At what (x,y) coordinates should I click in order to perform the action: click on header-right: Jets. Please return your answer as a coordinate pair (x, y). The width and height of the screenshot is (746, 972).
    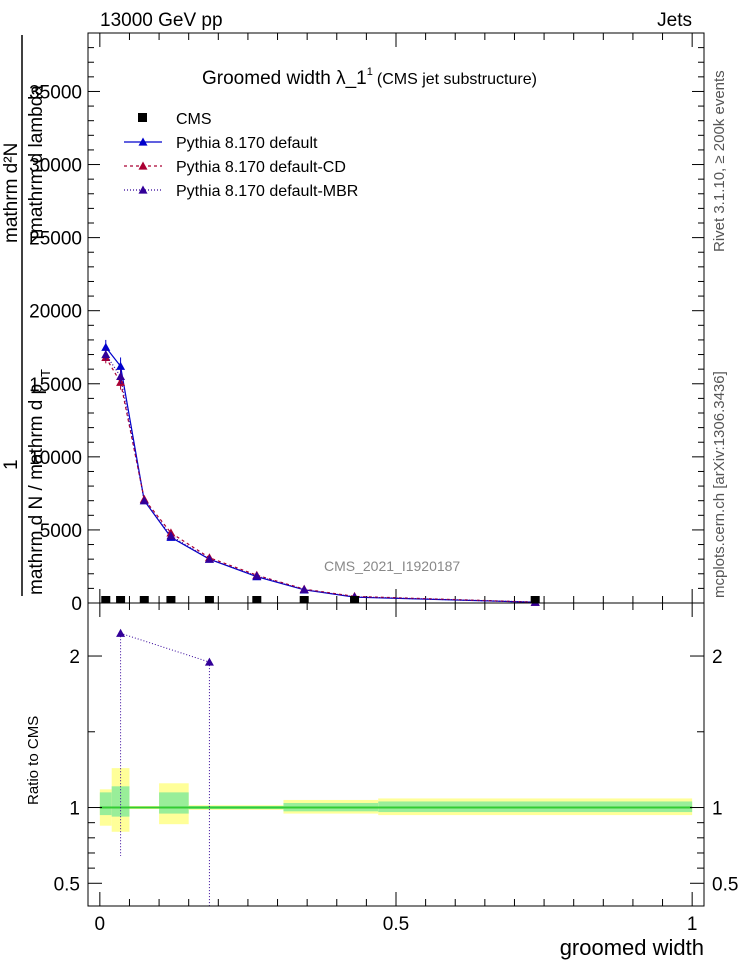
    Looking at the image, I should click on (674, 20).